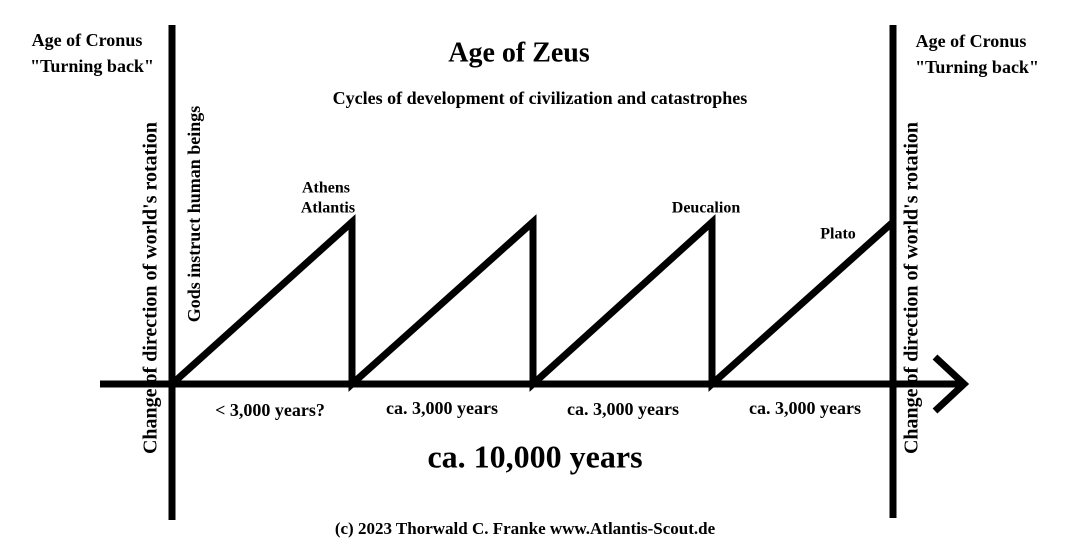 This screenshot has width=1083, height=546. What do you see at coordinates (270, 410) in the screenshot?
I see `segment-label: < 3,000 years?` at bounding box center [270, 410].